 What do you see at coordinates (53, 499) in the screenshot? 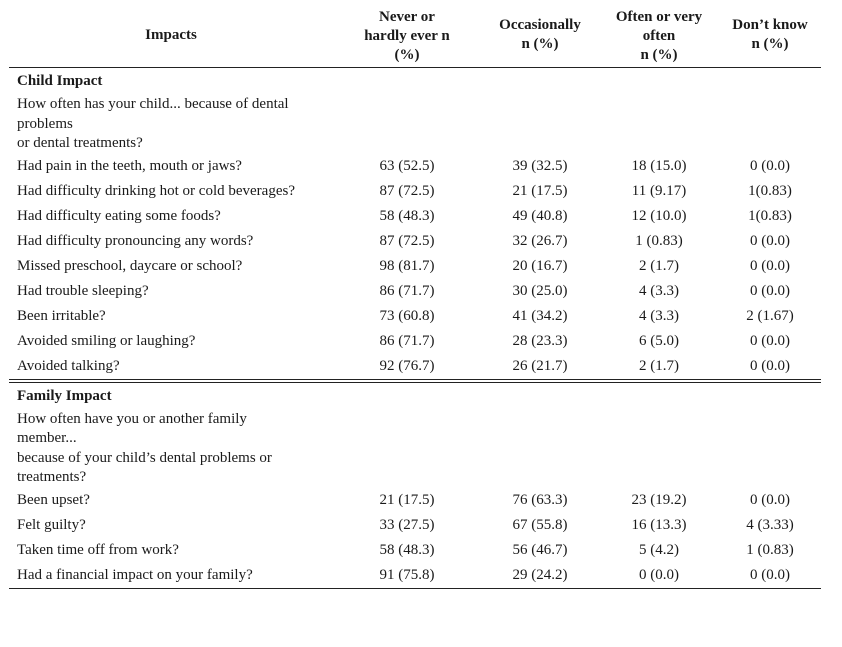
I see `family-cell-item: Been upset?` at bounding box center [53, 499].